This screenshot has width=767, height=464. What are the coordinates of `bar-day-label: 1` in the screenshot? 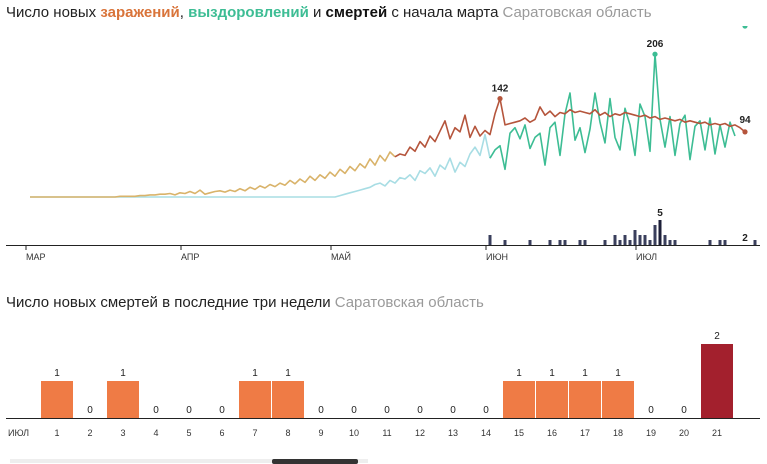 It's located at (56, 433).